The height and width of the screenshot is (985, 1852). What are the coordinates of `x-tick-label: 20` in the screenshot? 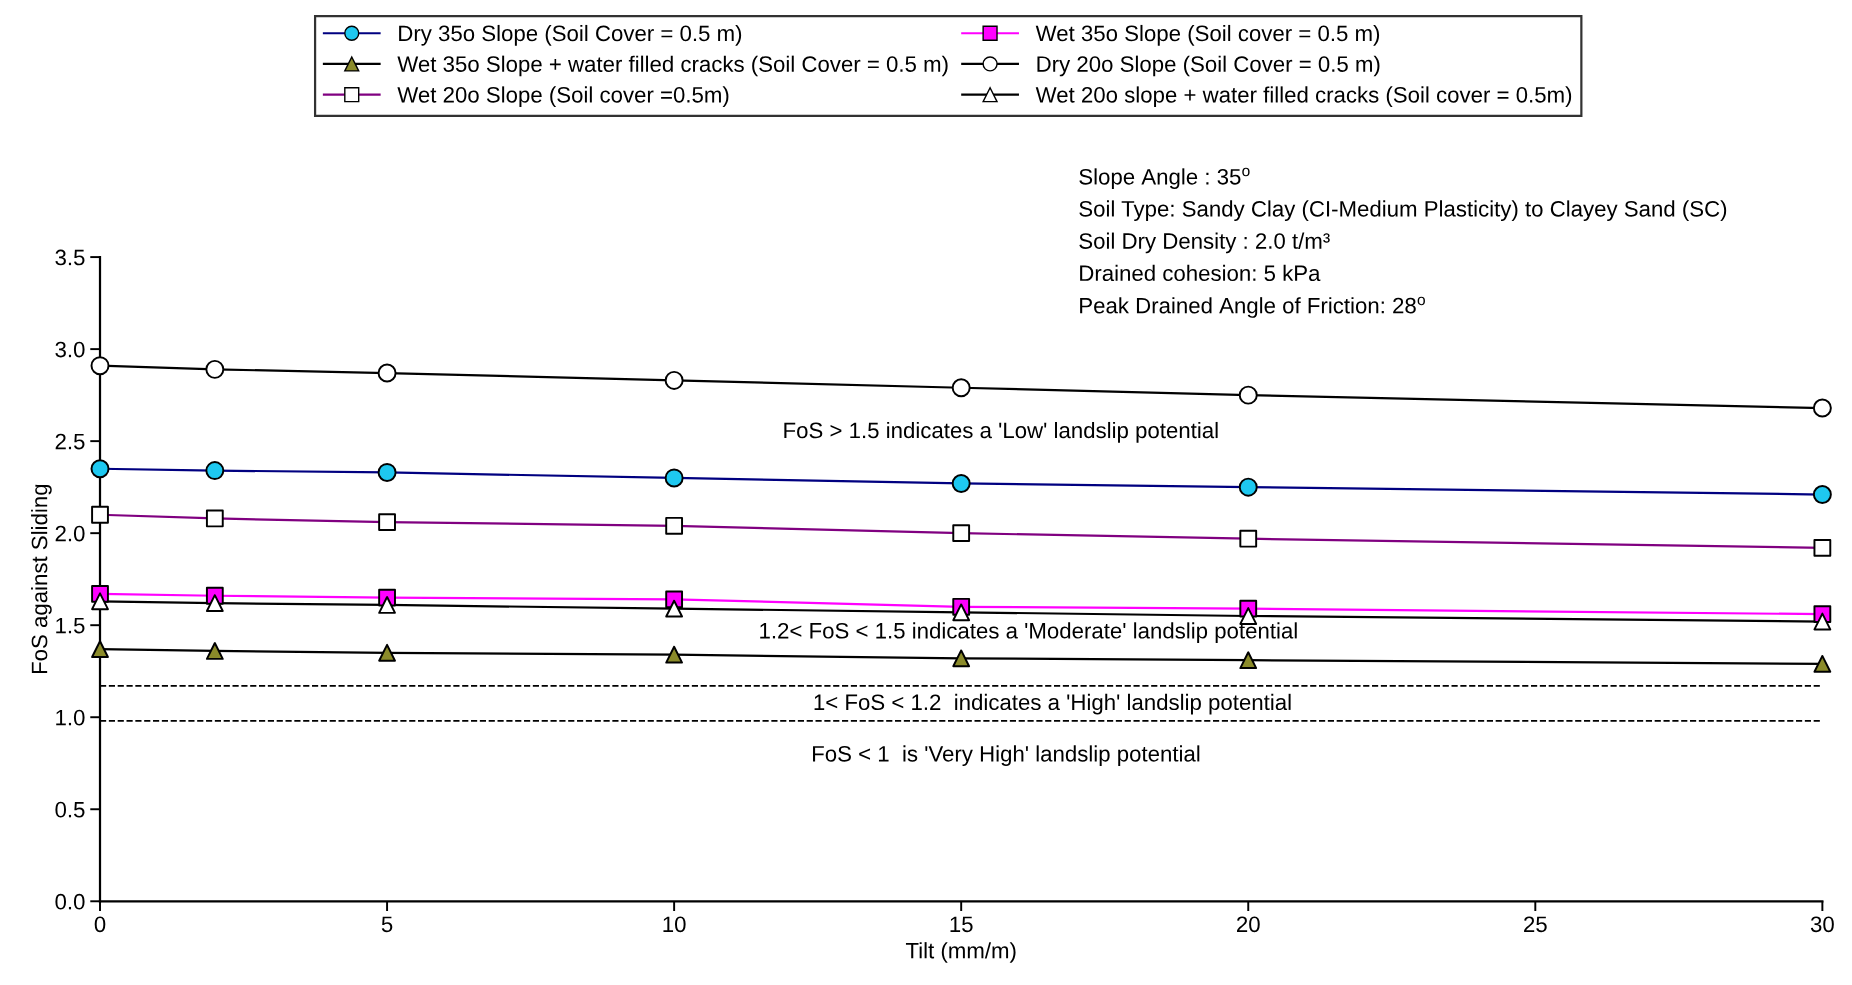 It's located at (1248, 924).